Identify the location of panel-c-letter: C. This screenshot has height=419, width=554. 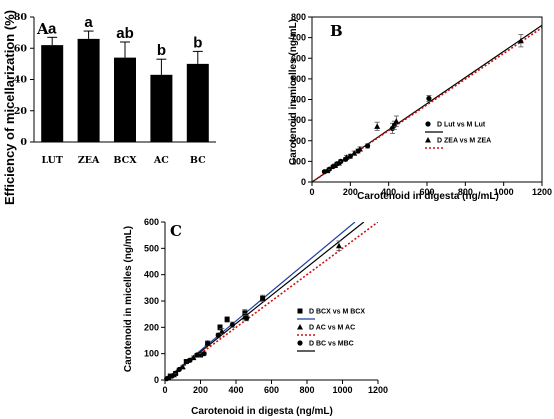
(176, 231).